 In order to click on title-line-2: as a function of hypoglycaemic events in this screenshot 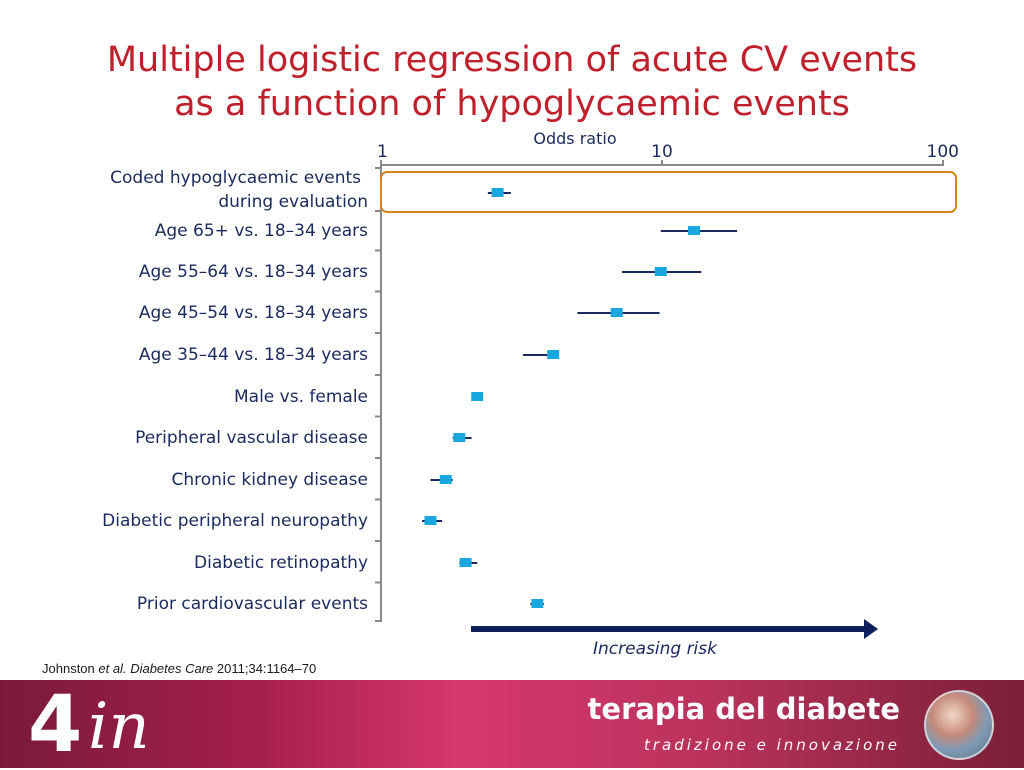, I will do `click(512, 104)`.